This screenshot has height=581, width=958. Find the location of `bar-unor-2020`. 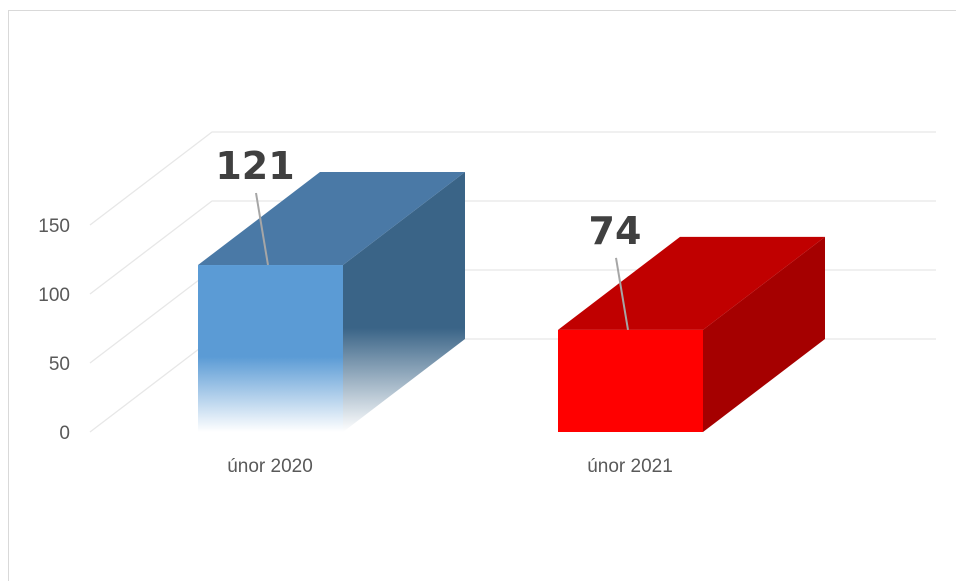

bar-unor-2020 is located at coordinates (331, 302).